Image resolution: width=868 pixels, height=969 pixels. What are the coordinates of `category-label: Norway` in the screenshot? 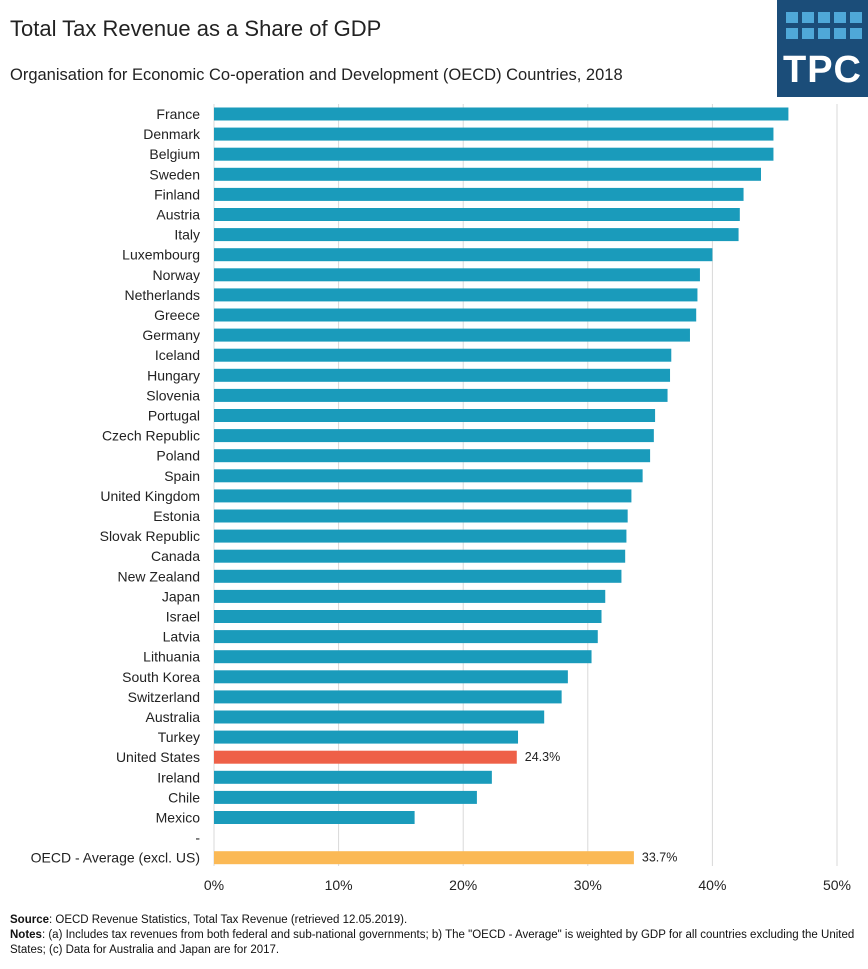 It's located at (176, 275).